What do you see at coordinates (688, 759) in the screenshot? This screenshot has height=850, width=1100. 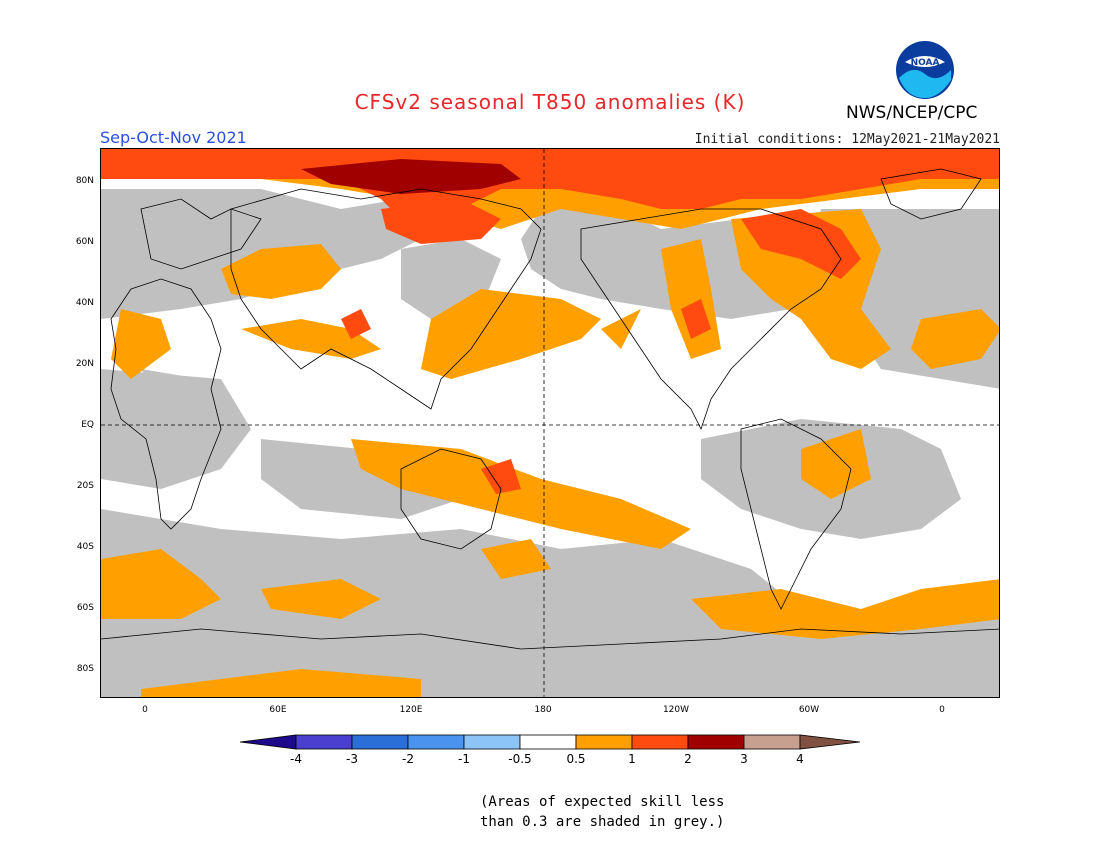 I see `colorbar-label-7: 2` at bounding box center [688, 759].